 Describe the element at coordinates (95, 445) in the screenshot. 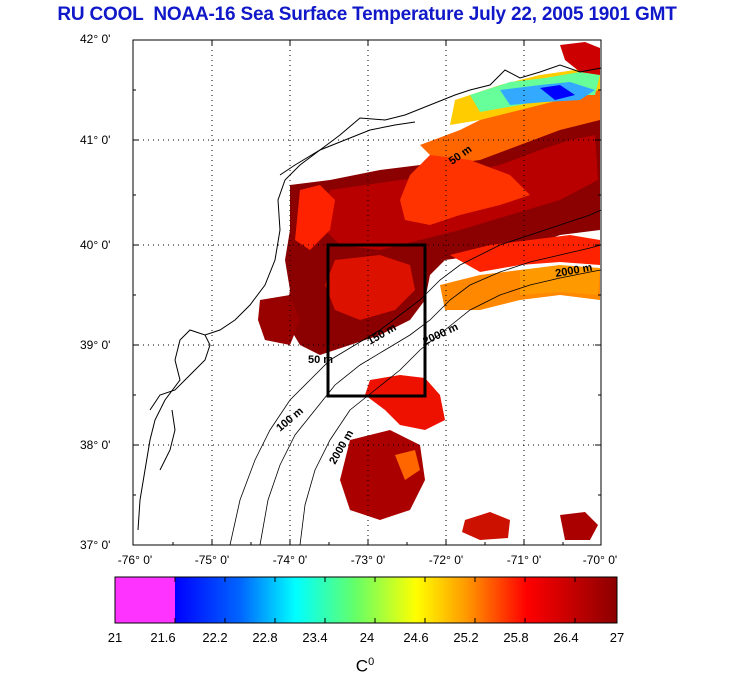

I see `lat-label-38: 38° 0'` at that location.